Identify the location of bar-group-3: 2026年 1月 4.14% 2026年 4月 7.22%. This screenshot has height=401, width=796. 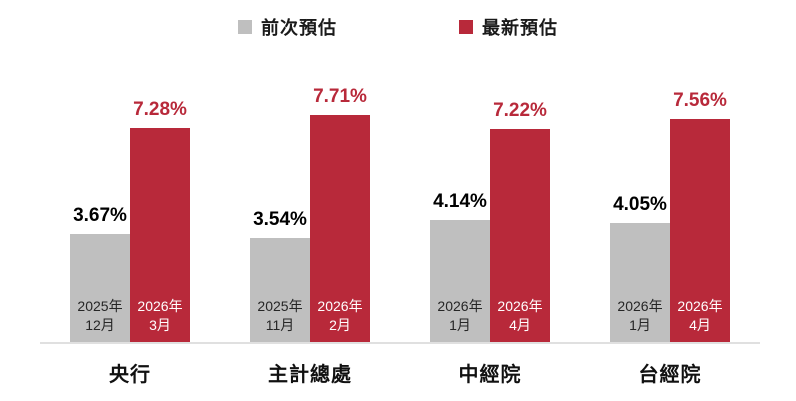
(490, 201).